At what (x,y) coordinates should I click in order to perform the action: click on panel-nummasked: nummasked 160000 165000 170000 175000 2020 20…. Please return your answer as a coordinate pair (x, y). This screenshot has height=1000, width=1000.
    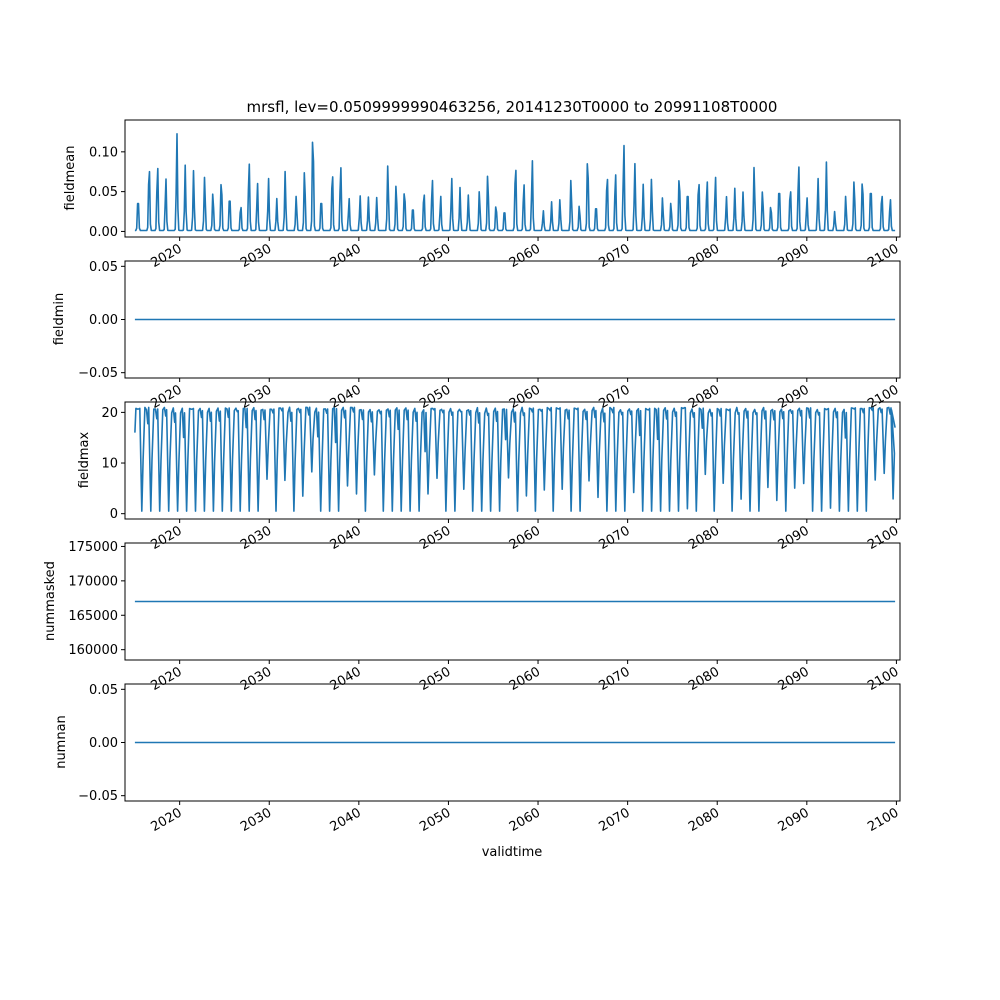
    Looking at the image, I should click on (472, 617).